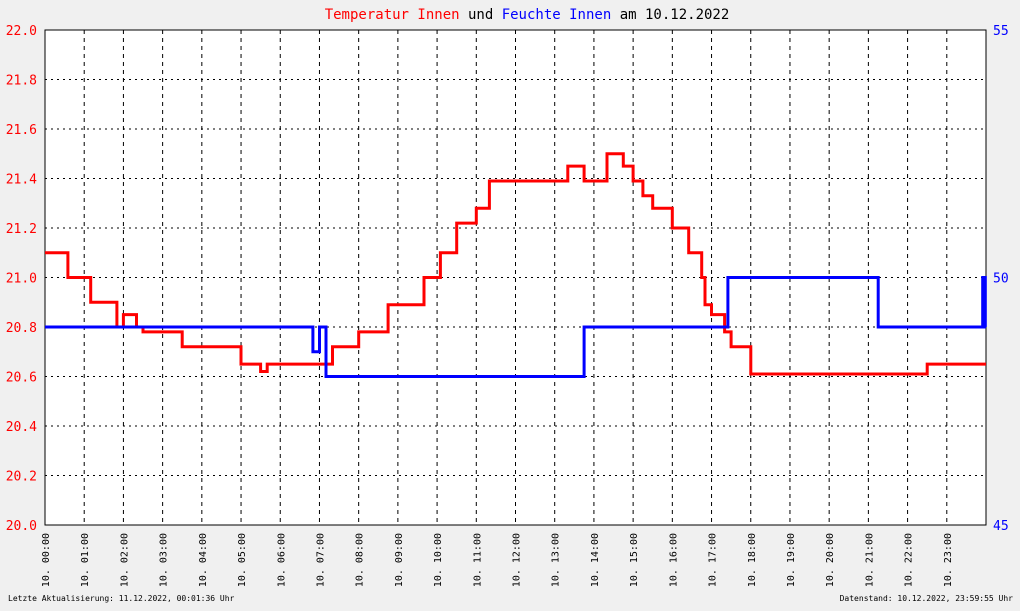 Image resolution: width=1020 pixels, height=611 pixels. Describe the element at coordinates (242, 560) in the screenshot. I see `x-tick-label: 10. 05:00` at that location.